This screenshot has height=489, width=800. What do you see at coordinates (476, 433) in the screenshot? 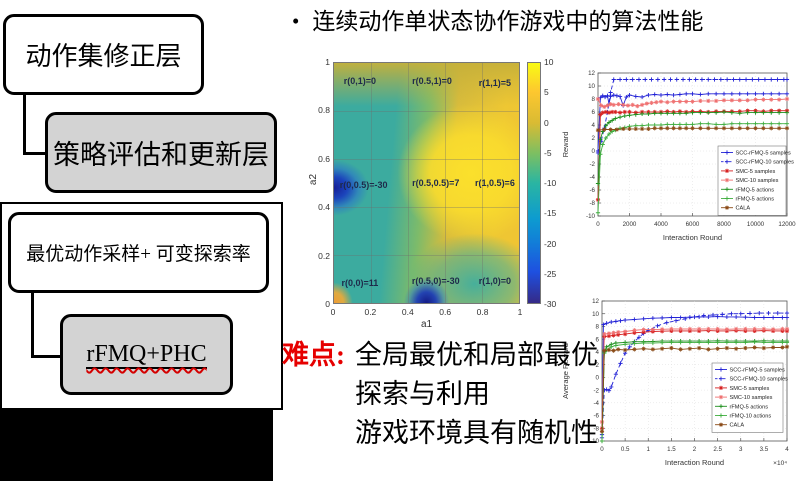
I see `difficulty-item: 游戏环境具有随机性` at bounding box center [476, 433].